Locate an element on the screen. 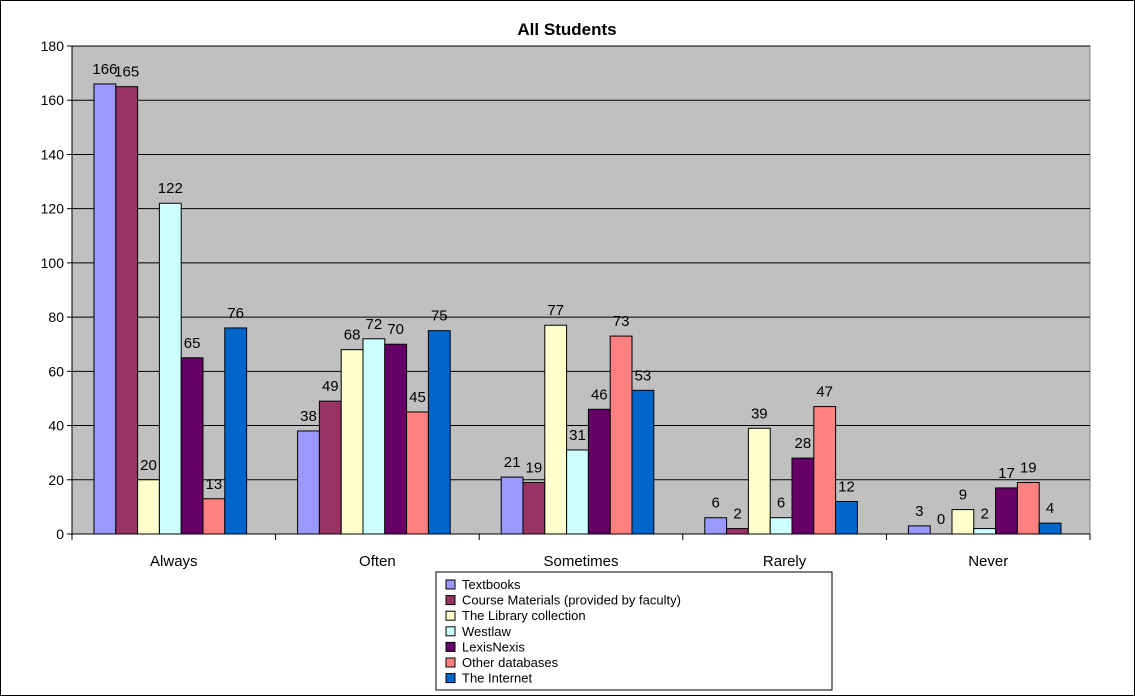 This screenshot has height=696, width=1135. data-label: 17 is located at coordinates (1006, 473).